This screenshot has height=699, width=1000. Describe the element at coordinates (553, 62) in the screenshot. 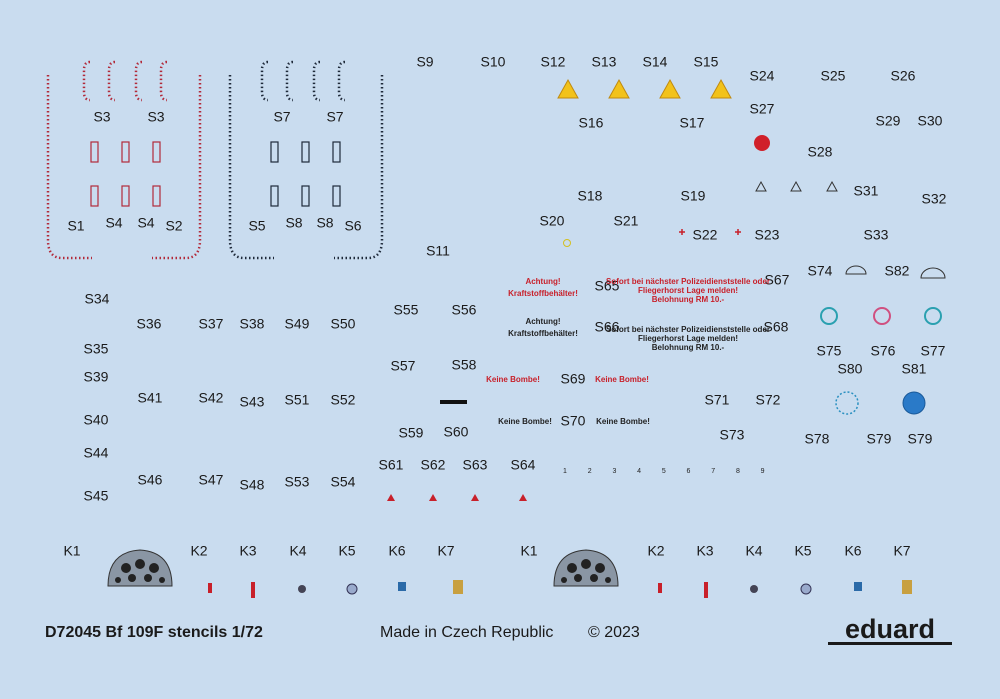

I see `decal-number: S12` at that location.